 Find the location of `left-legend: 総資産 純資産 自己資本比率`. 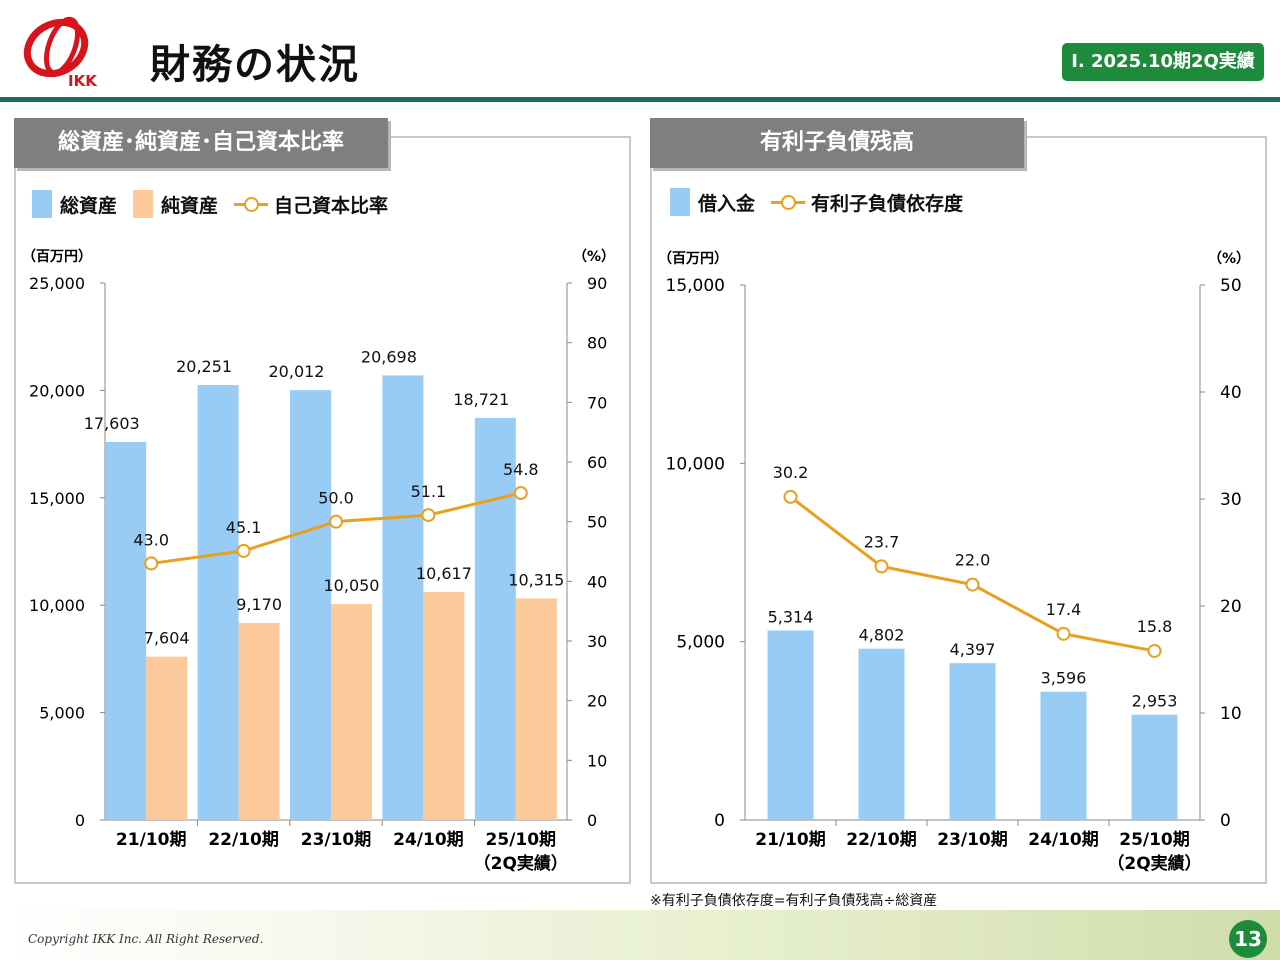

left-legend: 総資産 純資産 自己資本比率 is located at coordinates (218, 204).